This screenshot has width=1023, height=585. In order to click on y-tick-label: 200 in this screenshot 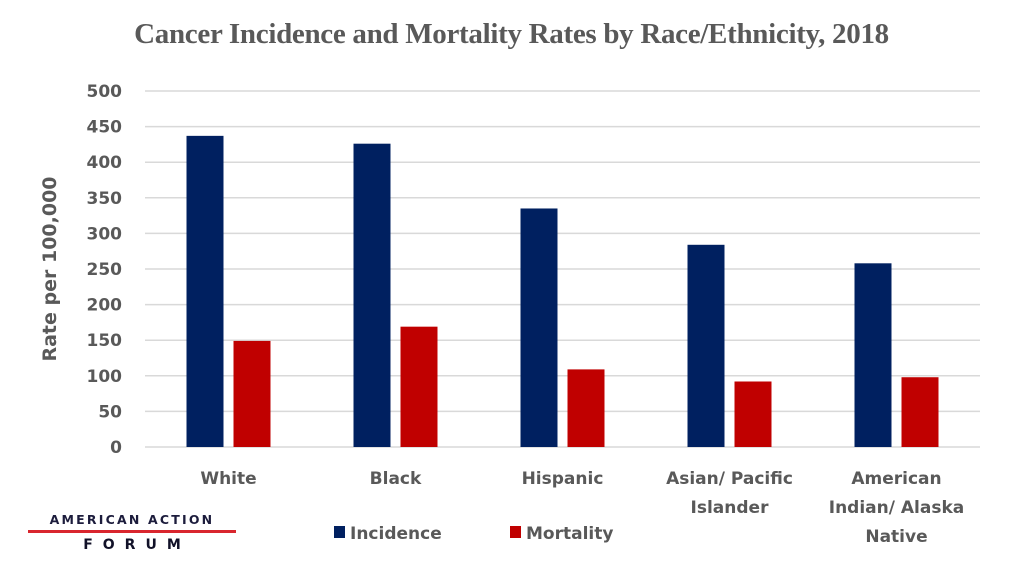, I will do `click(105, 306)`.